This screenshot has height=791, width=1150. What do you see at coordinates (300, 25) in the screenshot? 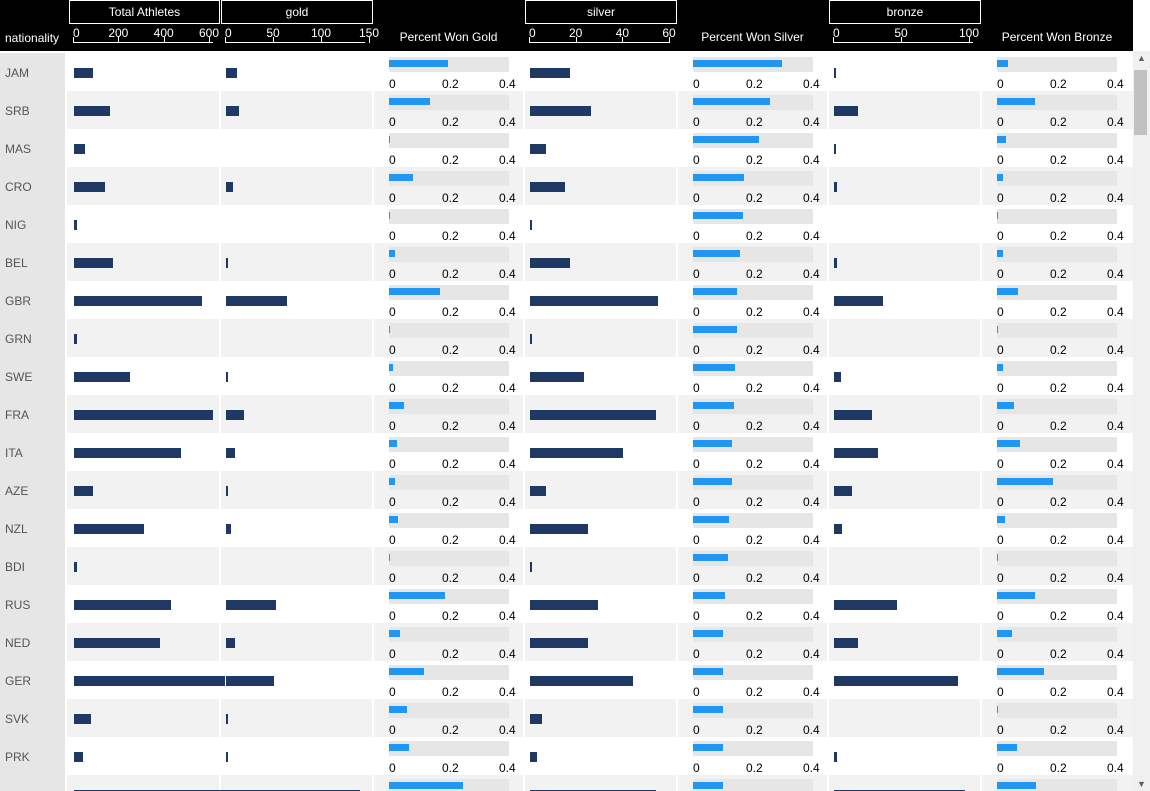
I see `gold-header: gold 0 50 100 150` at bounding box center [300, 25].